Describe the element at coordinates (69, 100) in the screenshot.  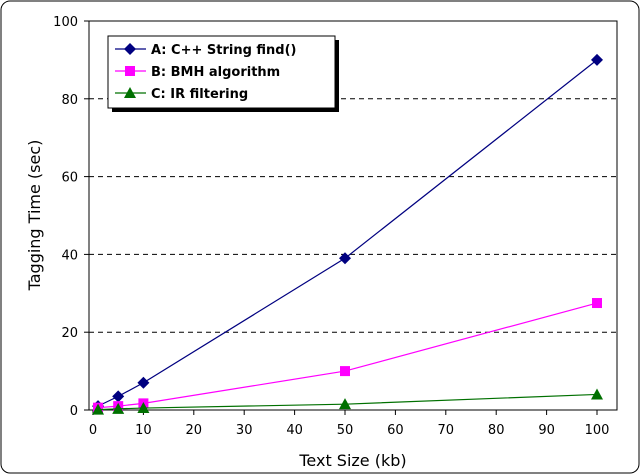
I see `y-tick-label: 80` at that location.